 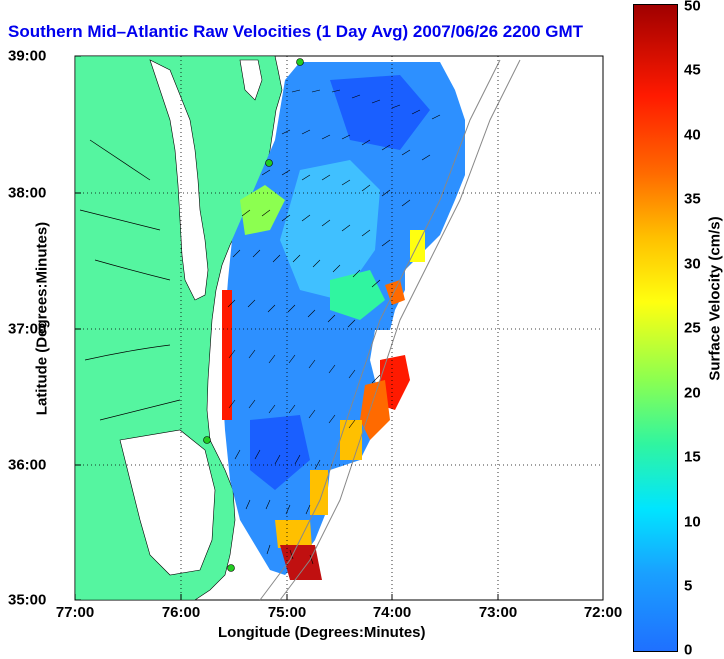 What do you see at coordinates (692, 70) in the screenshot?
I see `colorbar-tick: 45` at bounding box center [692, 70].